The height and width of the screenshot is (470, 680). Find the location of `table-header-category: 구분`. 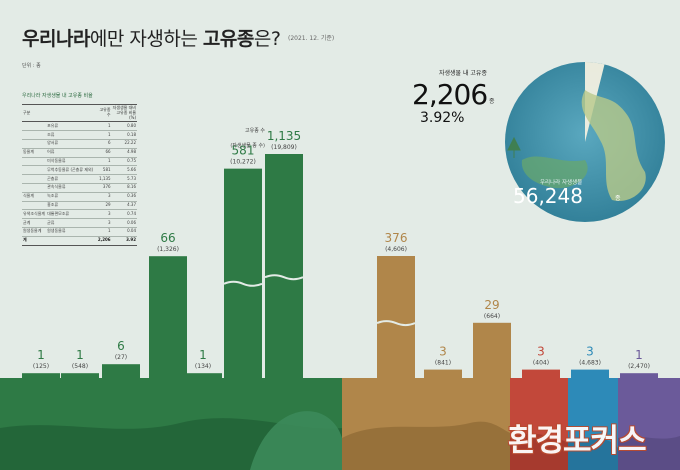

table-header-category: 구분 is located at coordinates (58, 113).